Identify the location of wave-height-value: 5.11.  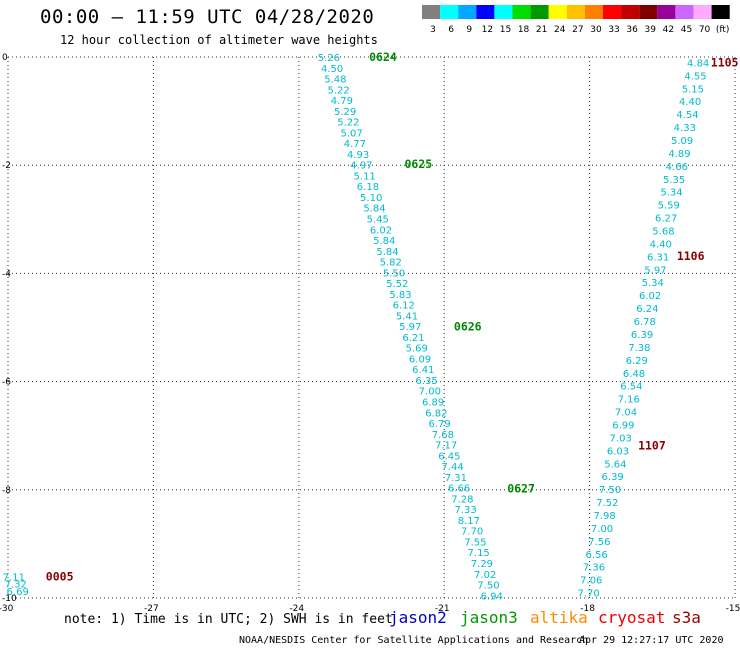
(365, 176).